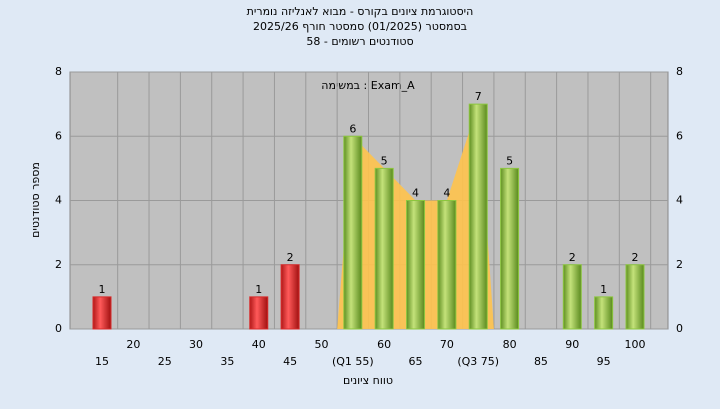 The height and width of the screenshot is (409, 720). Describe the element at coordinates (352, 128) in the screenshot. I see `data-label: 6` at that location.